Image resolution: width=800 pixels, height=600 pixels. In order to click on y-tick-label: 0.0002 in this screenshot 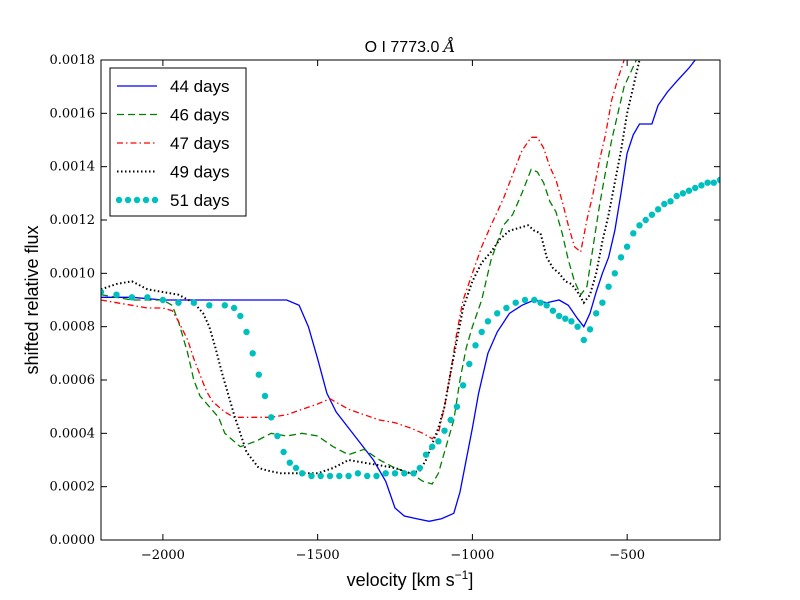, I will do `click(73, 487)`.